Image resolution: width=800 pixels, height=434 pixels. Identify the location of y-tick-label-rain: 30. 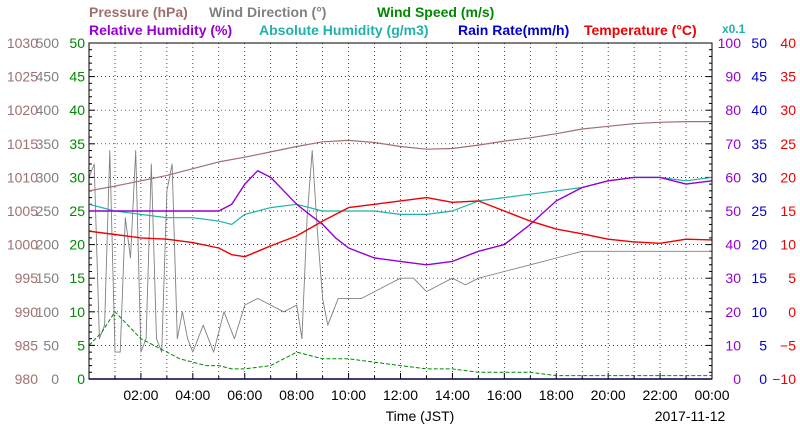
(759, 177).